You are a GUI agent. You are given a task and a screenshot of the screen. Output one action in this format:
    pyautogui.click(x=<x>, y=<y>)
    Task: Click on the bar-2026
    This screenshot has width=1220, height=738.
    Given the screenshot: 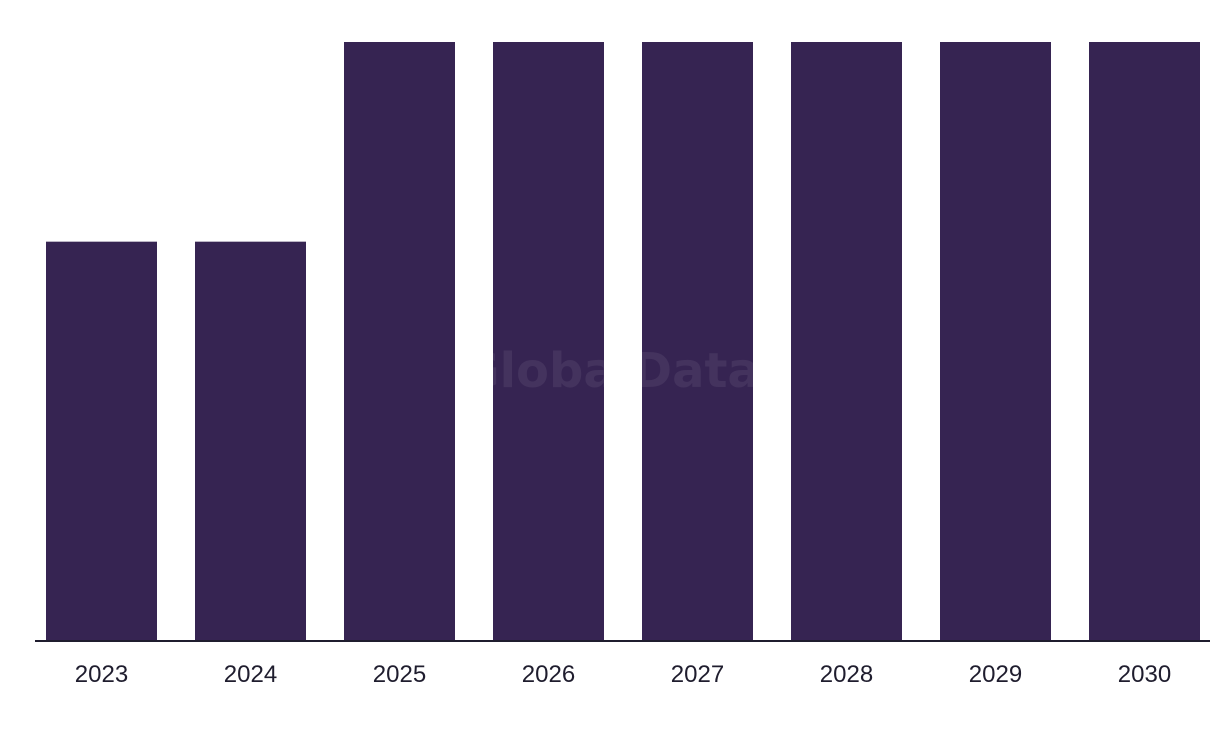 What is the action you would take?
    pyautogui.click(x=548, y=341)
    